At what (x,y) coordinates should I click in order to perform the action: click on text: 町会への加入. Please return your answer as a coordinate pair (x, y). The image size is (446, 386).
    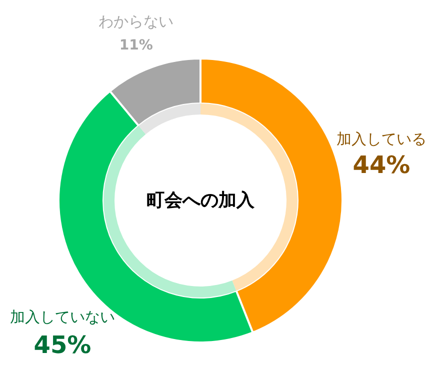
    Looking at the image, I should click on (201, 200).